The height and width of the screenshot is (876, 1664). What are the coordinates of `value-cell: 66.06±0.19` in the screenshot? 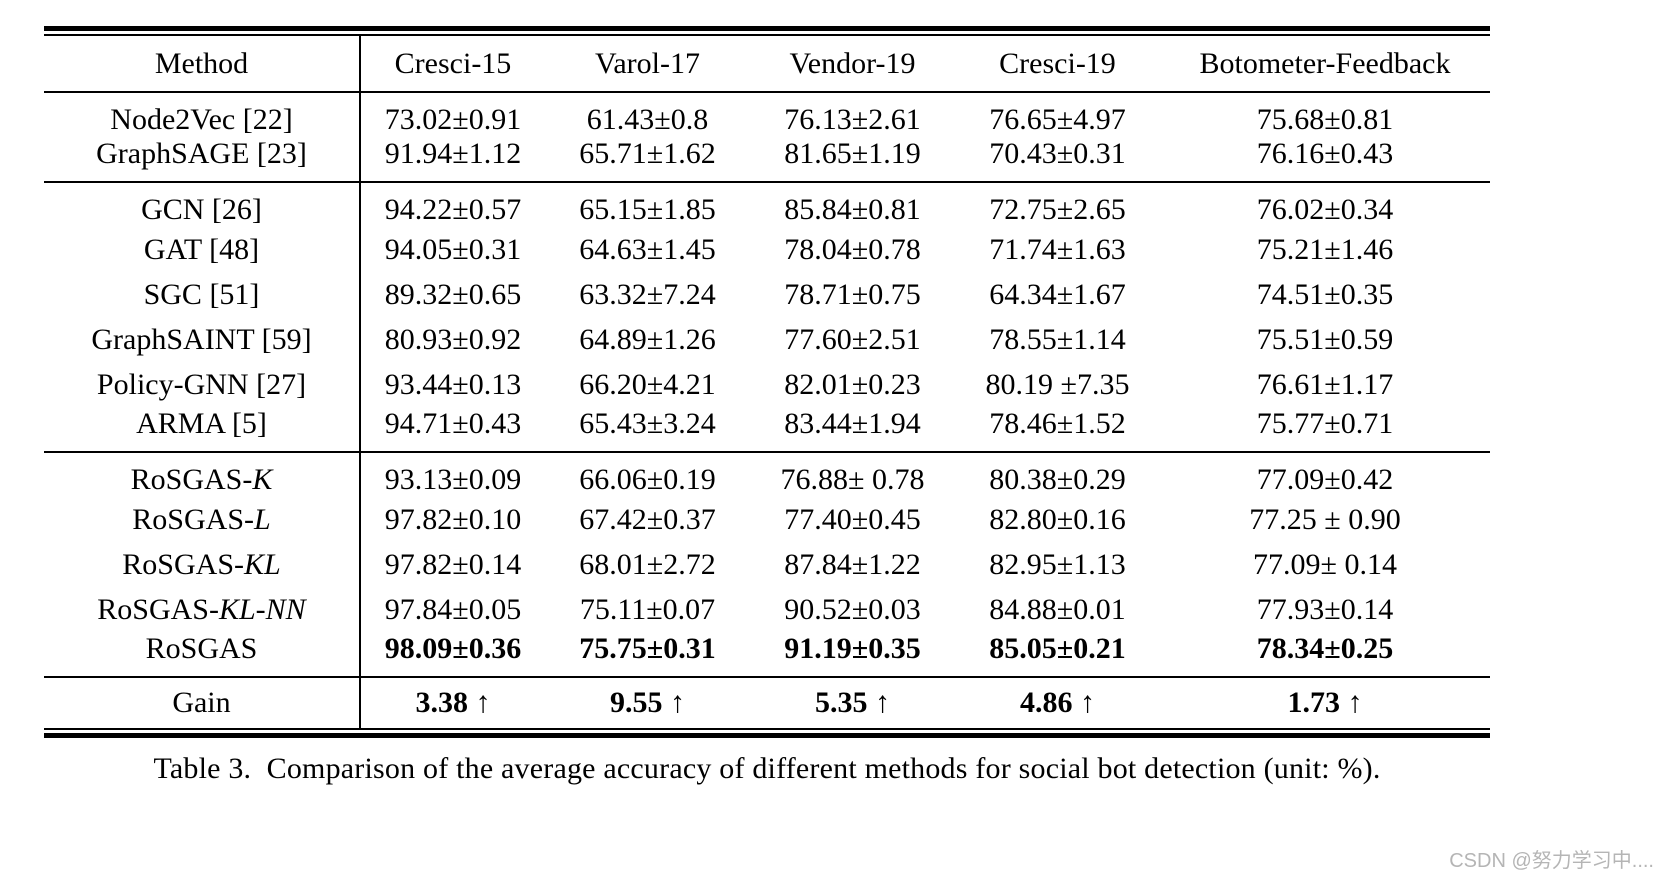 It's located at (647, 479).